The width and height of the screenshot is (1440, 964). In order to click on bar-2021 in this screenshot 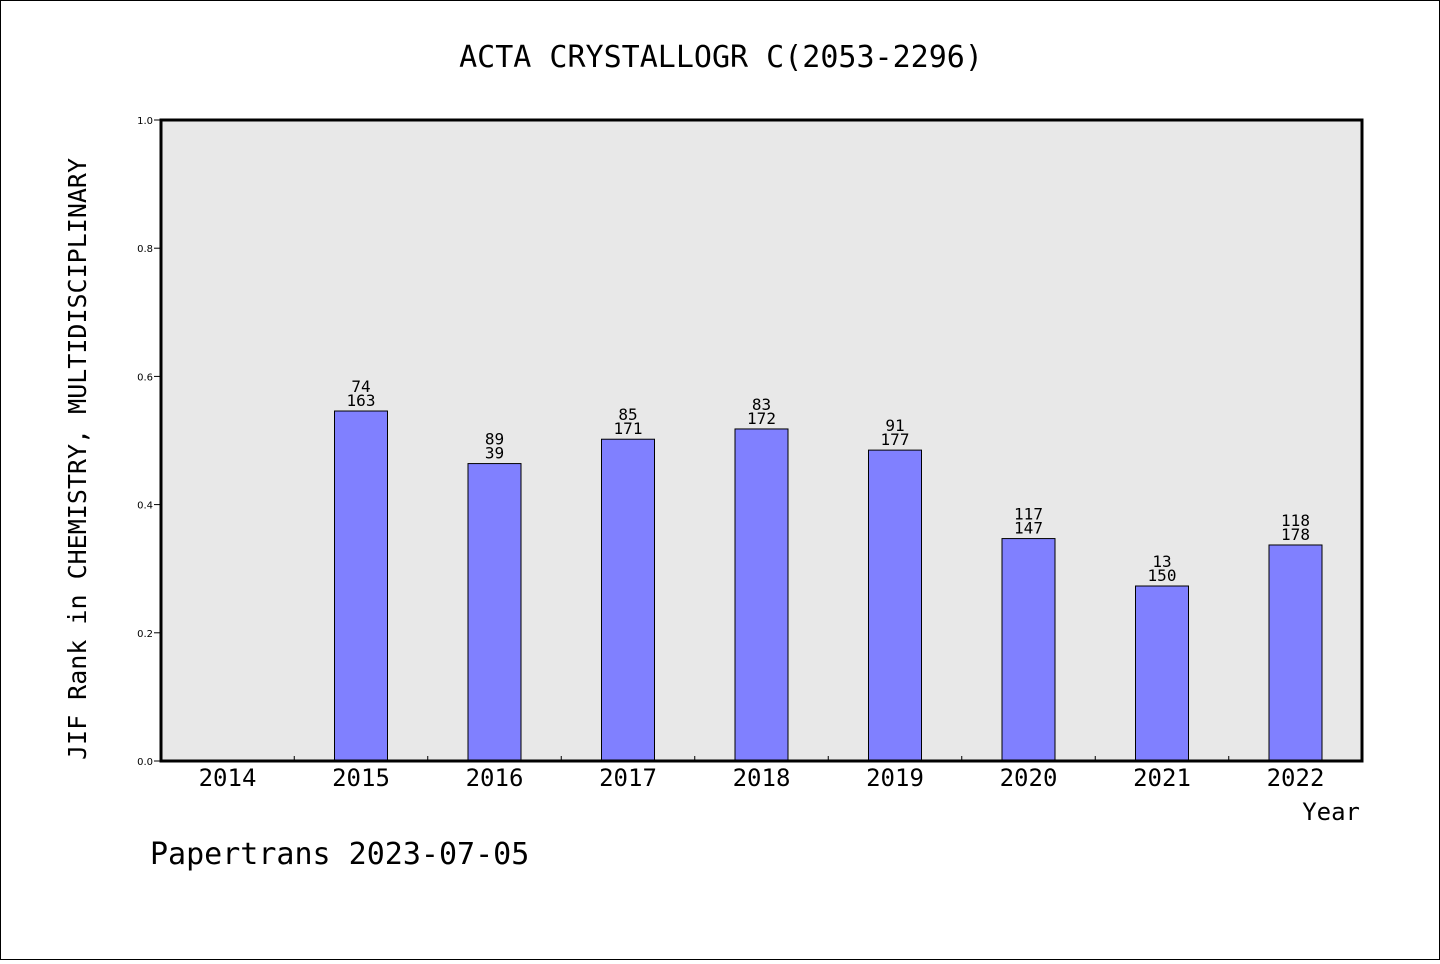, I will do `click(1162, 673)`.